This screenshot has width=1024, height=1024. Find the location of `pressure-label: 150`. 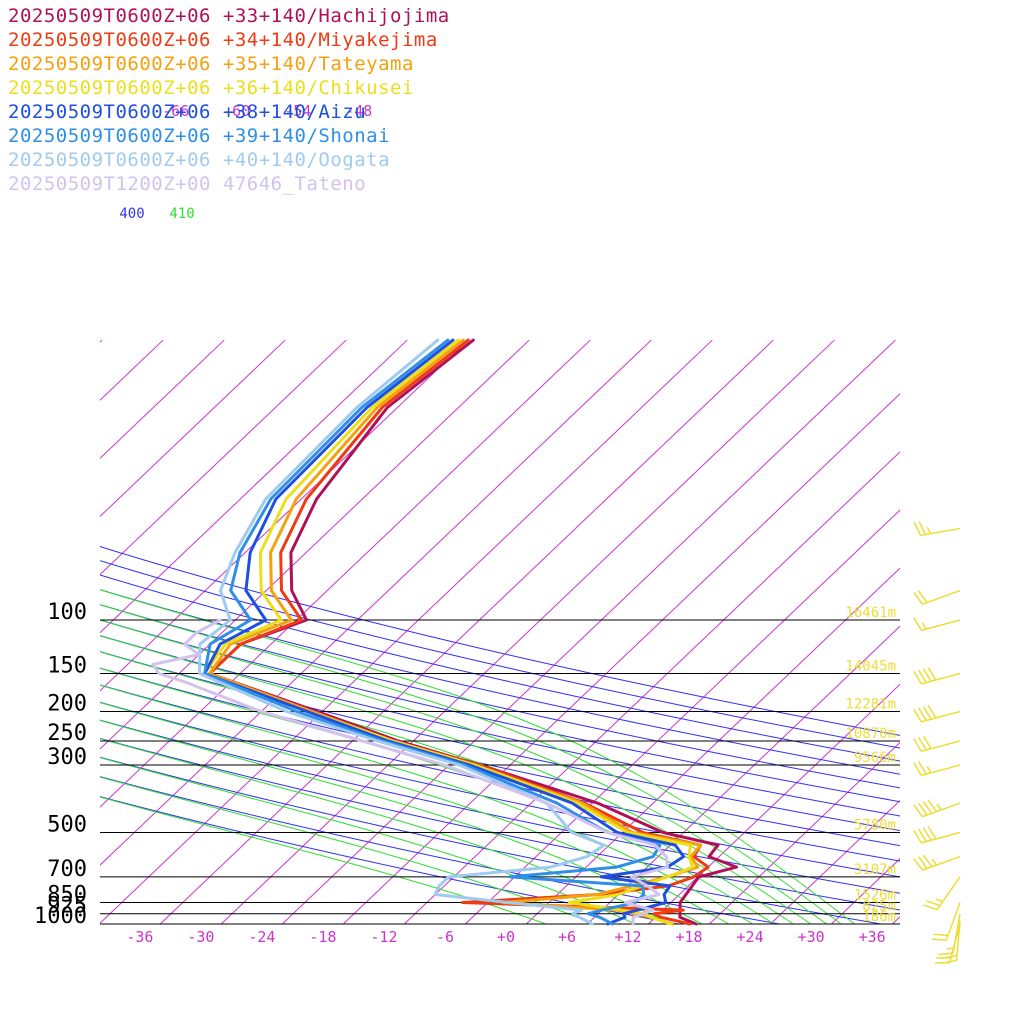

pressure-label: 150 is located at coordinates (67, 666).